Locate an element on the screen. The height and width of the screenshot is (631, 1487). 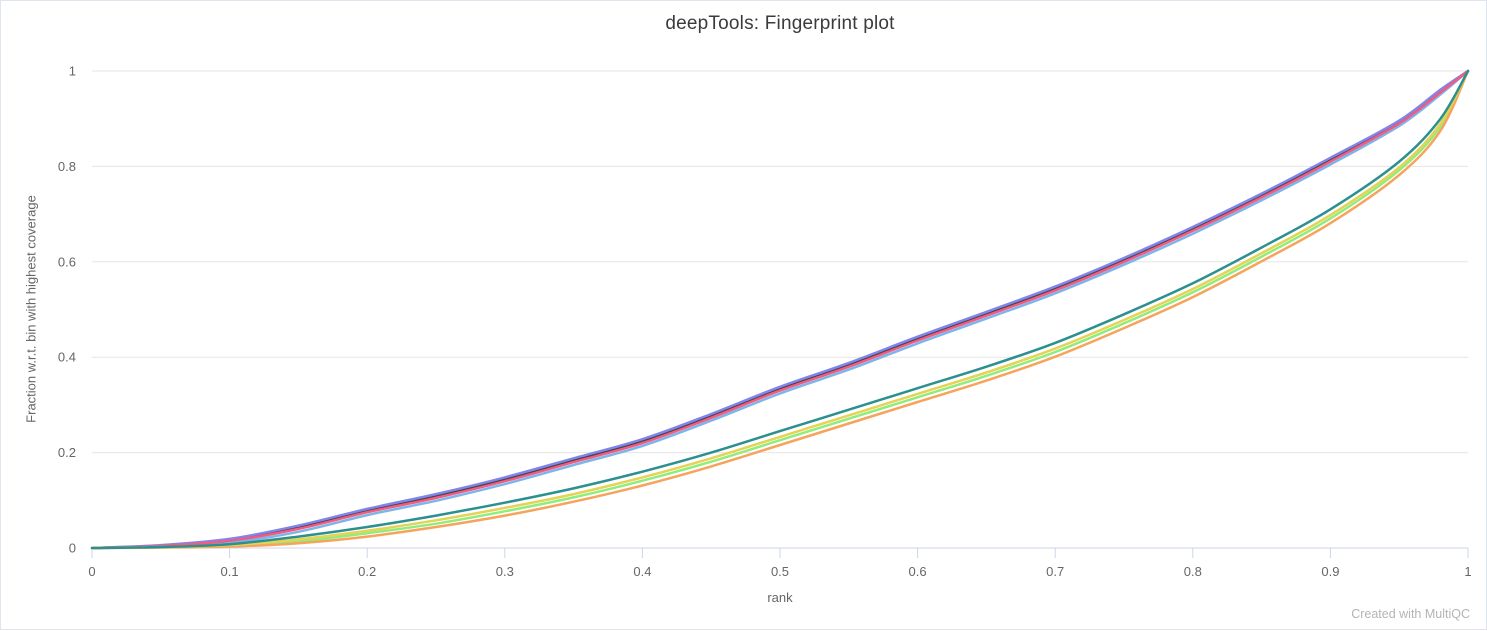
x-axis-title: rank is located at coordinates (780, 597).